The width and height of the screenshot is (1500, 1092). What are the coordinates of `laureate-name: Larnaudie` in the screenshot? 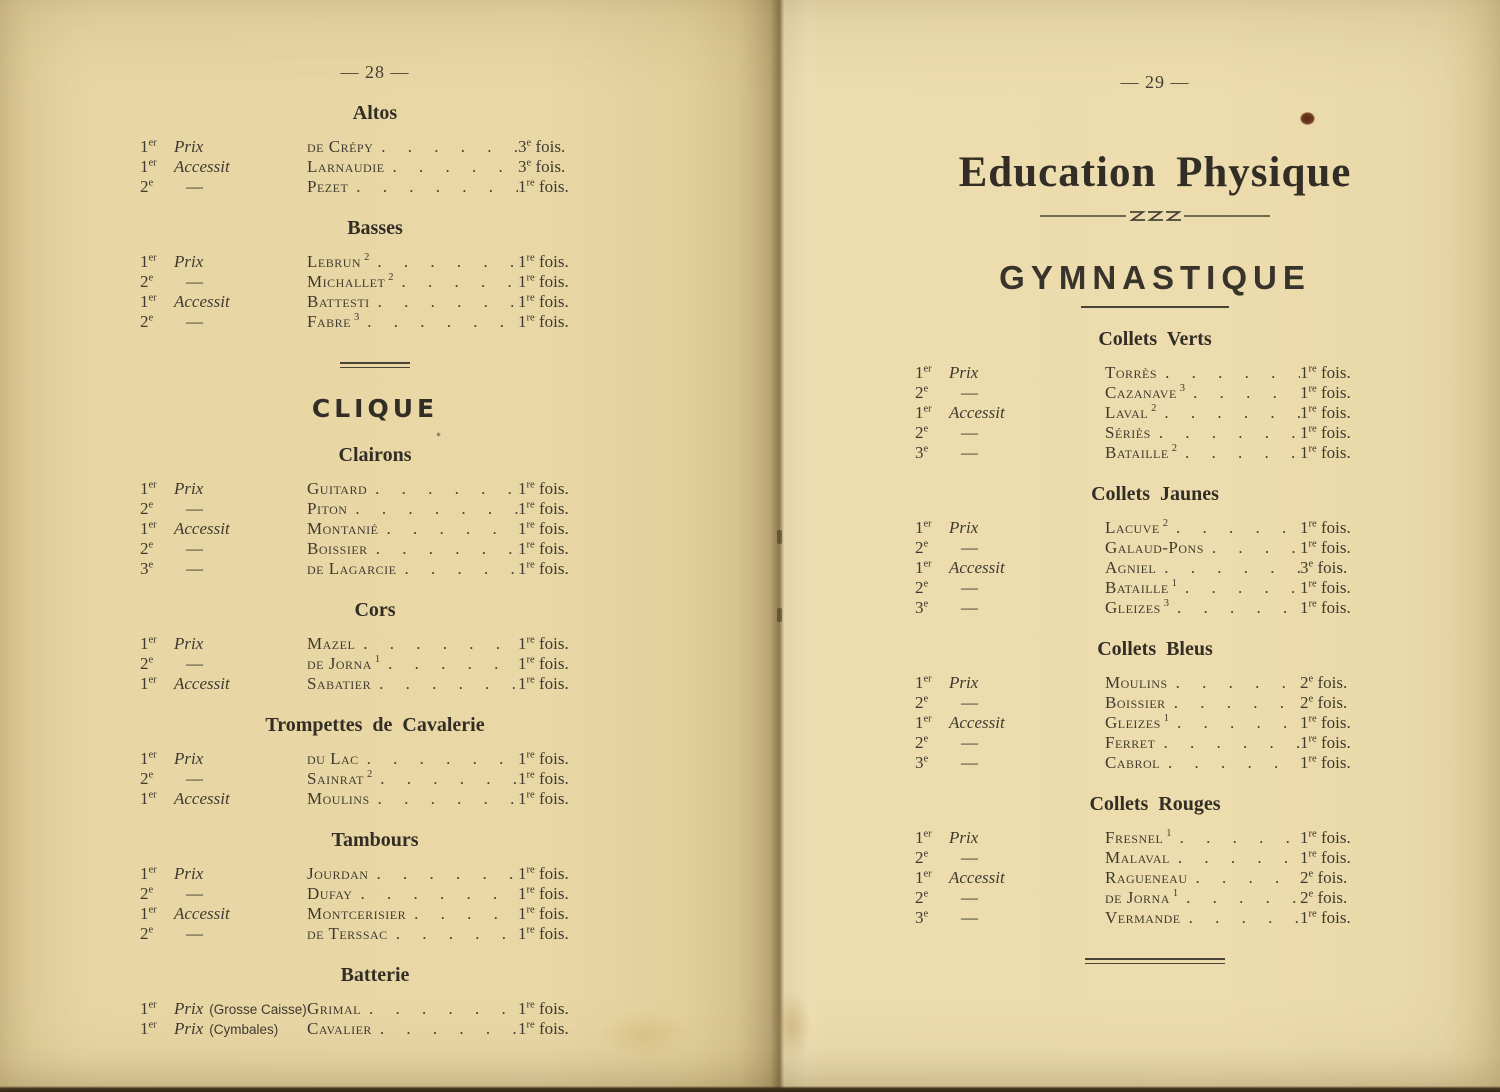 It's located at (346, 166).